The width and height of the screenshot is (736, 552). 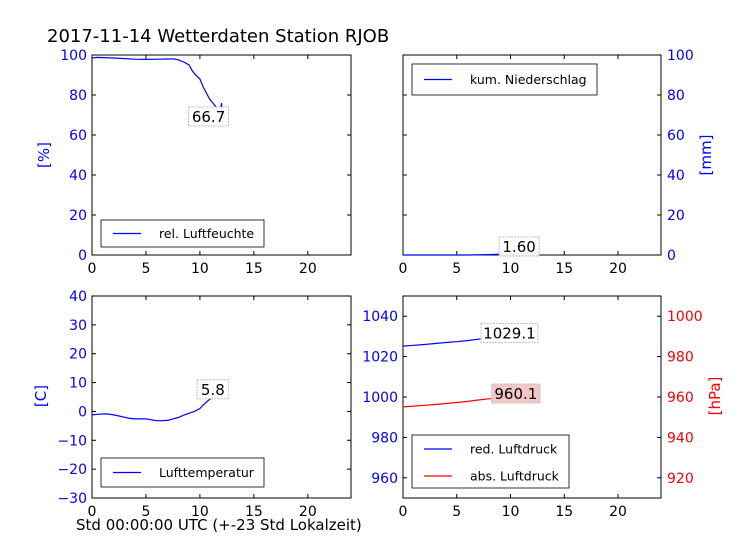 I want to click on annotation-label: 1.60, so click(x=518, y=247).